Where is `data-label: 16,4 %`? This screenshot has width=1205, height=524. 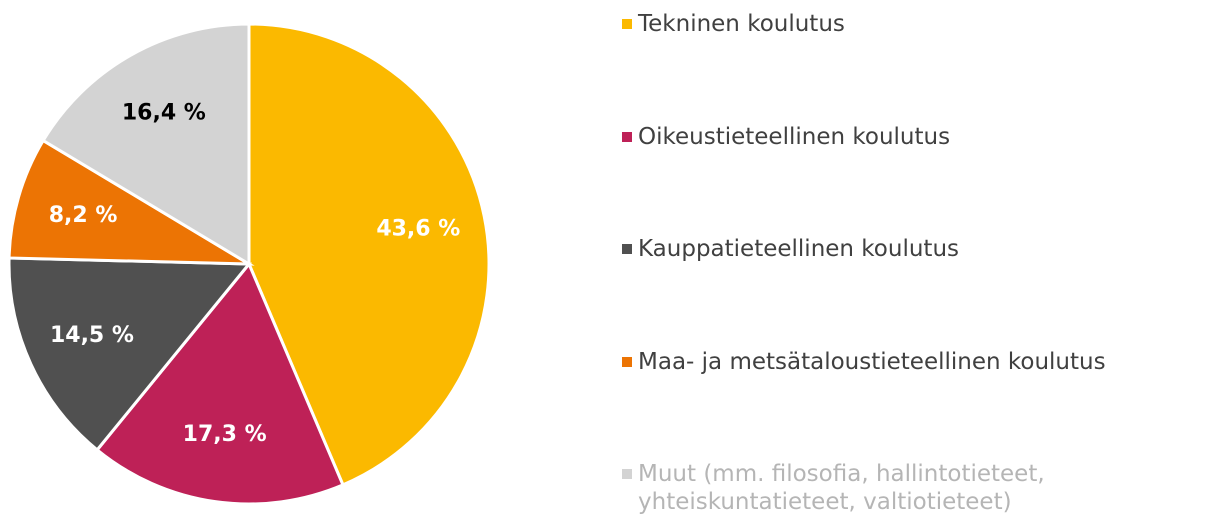
data-label: 16,4 % is located at coordinates (164, 113).